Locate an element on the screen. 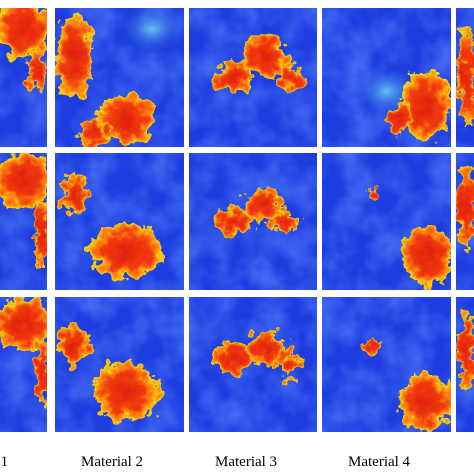  column-labels: al 1 Material 2 Material 3 Material 4 is located at coordinates (205, 462).